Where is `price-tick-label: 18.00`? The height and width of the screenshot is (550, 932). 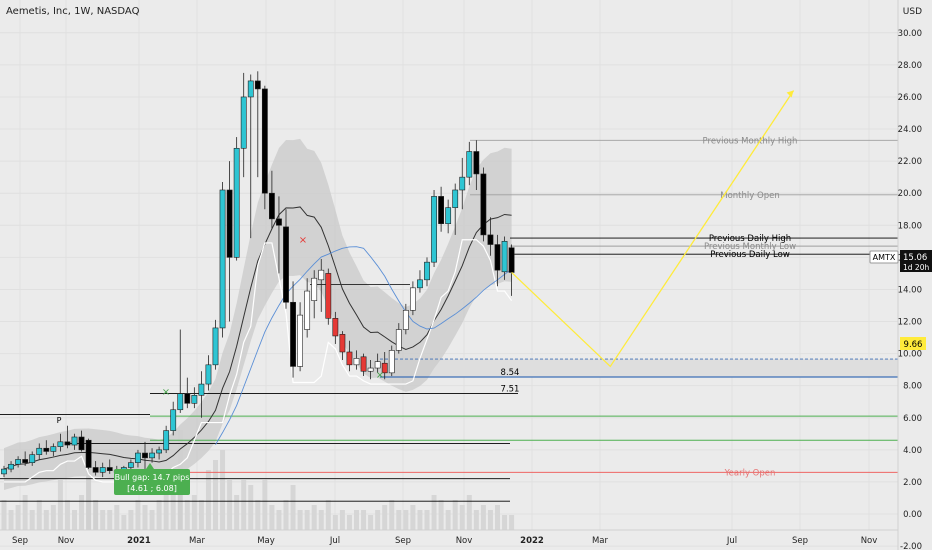
price-tick-label: 18.00 is located at coordinates (910, 226).